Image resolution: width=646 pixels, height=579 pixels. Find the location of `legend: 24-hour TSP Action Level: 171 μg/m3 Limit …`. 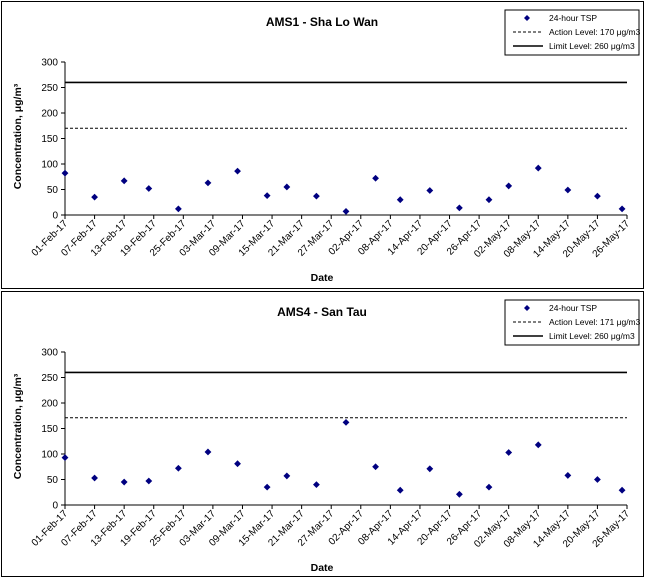

legend: 24-hour TSP Action Level: 171 μg/m3 Limit … is located at coordinates (572, 322).